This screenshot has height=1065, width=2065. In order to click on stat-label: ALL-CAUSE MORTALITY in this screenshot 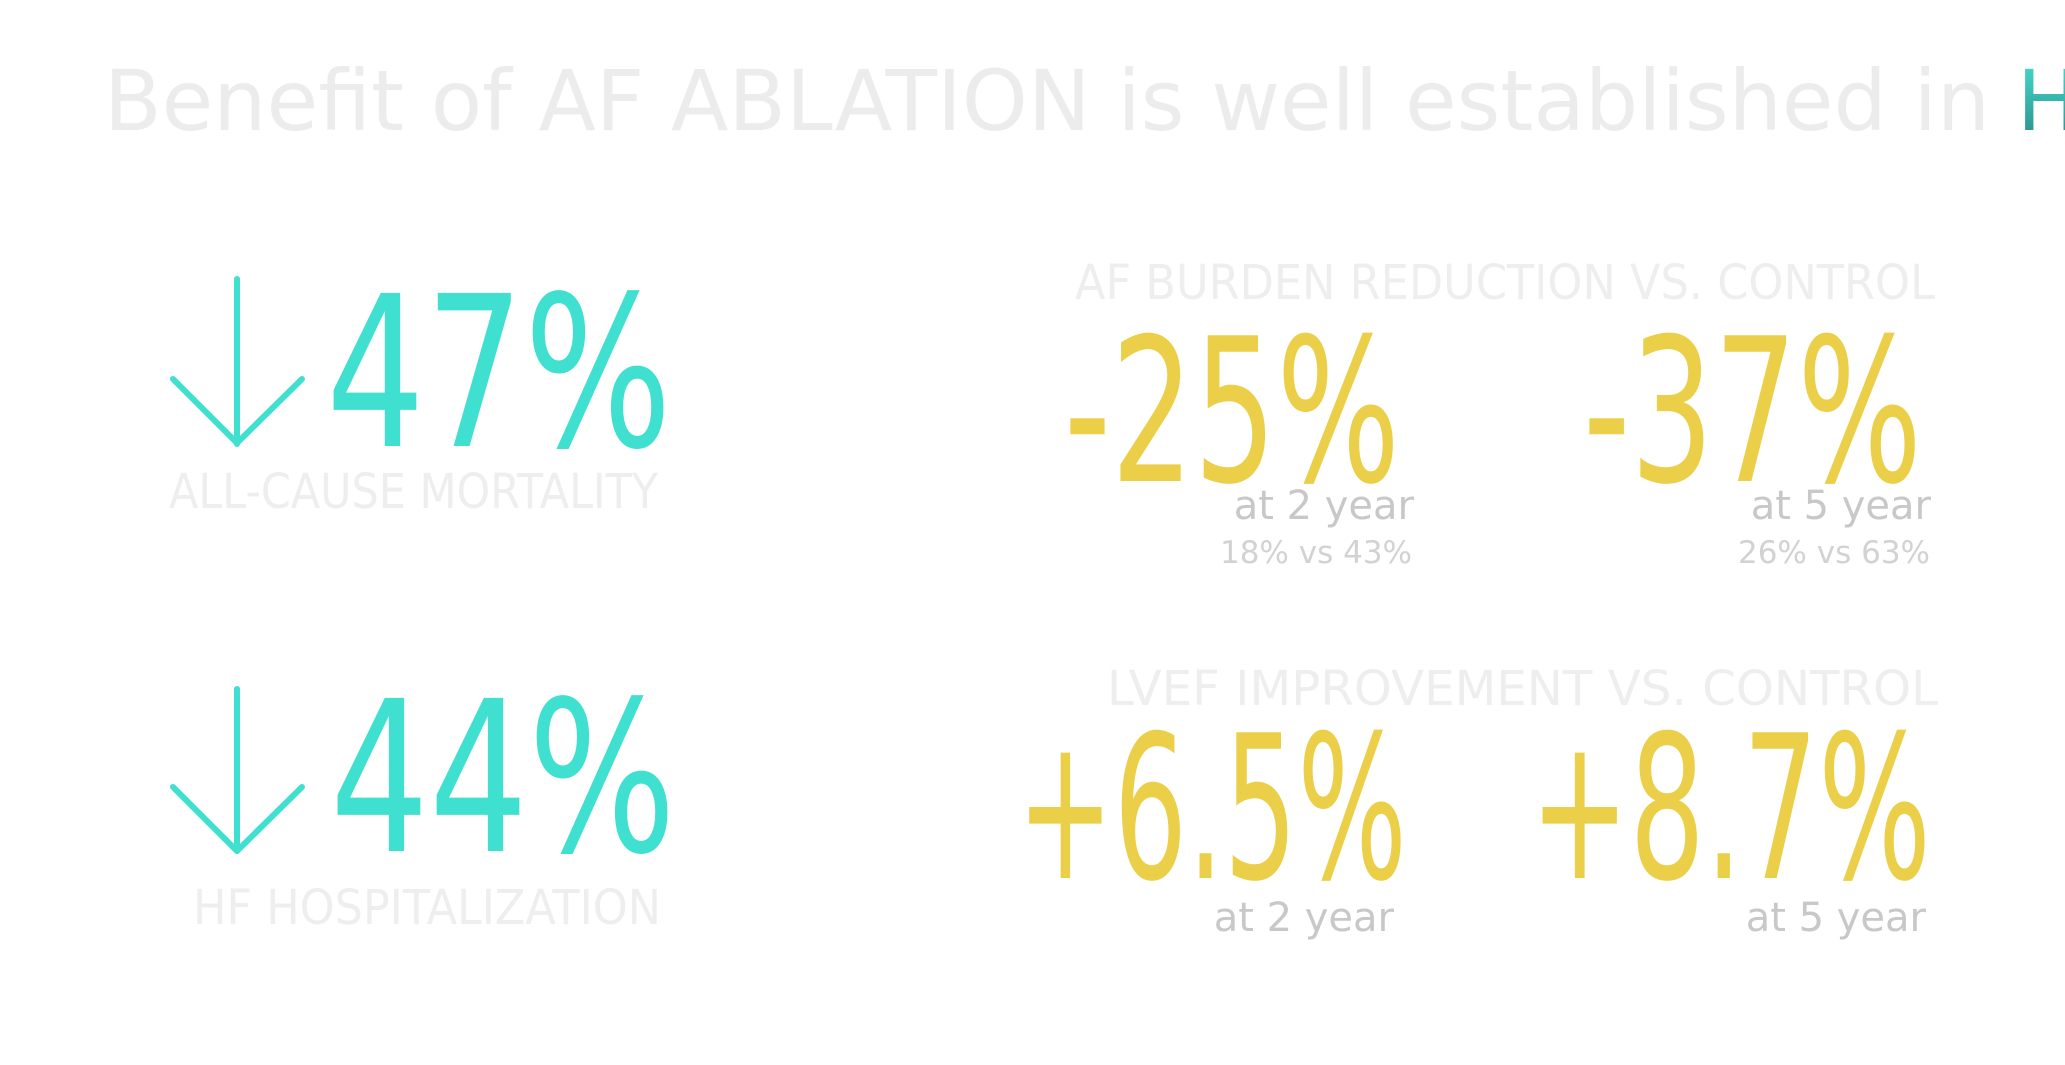, I will do `click(414, 492)`.